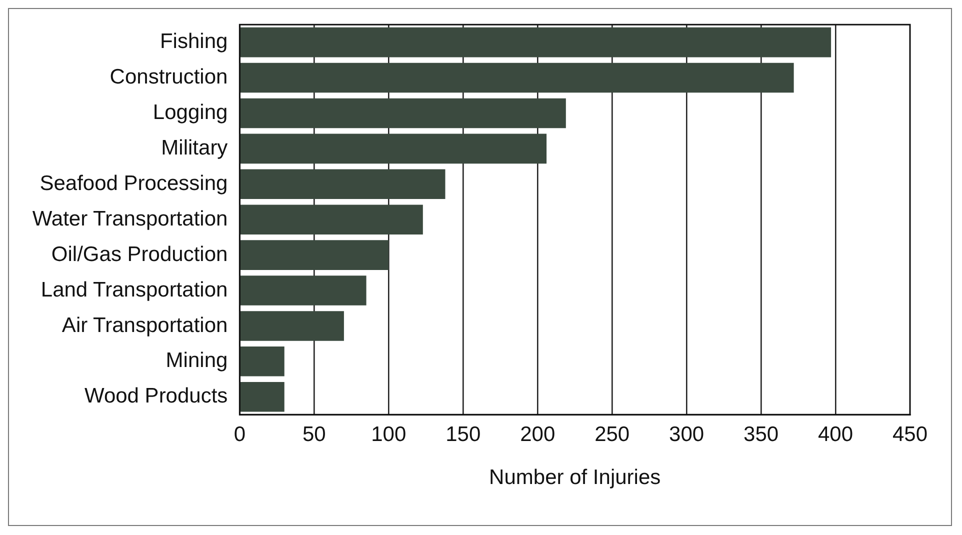  Describe the element at coordinates (761, 434) in the screenshot. I see `x-tick-label: 350` at that location.